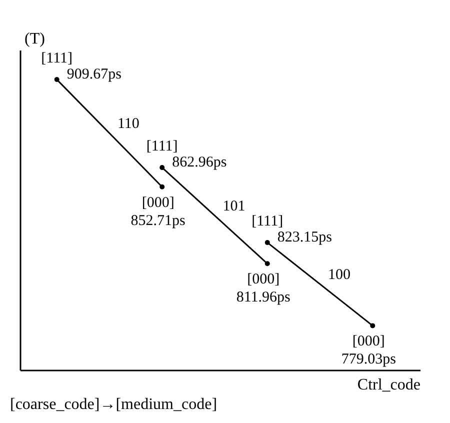 This screenshot has height=423, width=450. Describe the element at coordinates (128, 124) in the screenshot. I see `series-label: 110` at that location.